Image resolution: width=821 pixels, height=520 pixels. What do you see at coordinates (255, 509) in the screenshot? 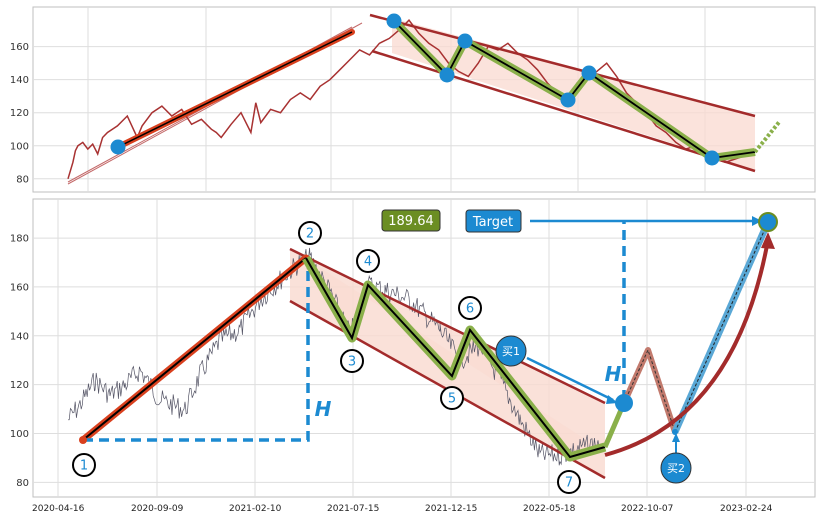
I see `x-date-tick-label: 2021-02-10` at bounding box center [255, 509].